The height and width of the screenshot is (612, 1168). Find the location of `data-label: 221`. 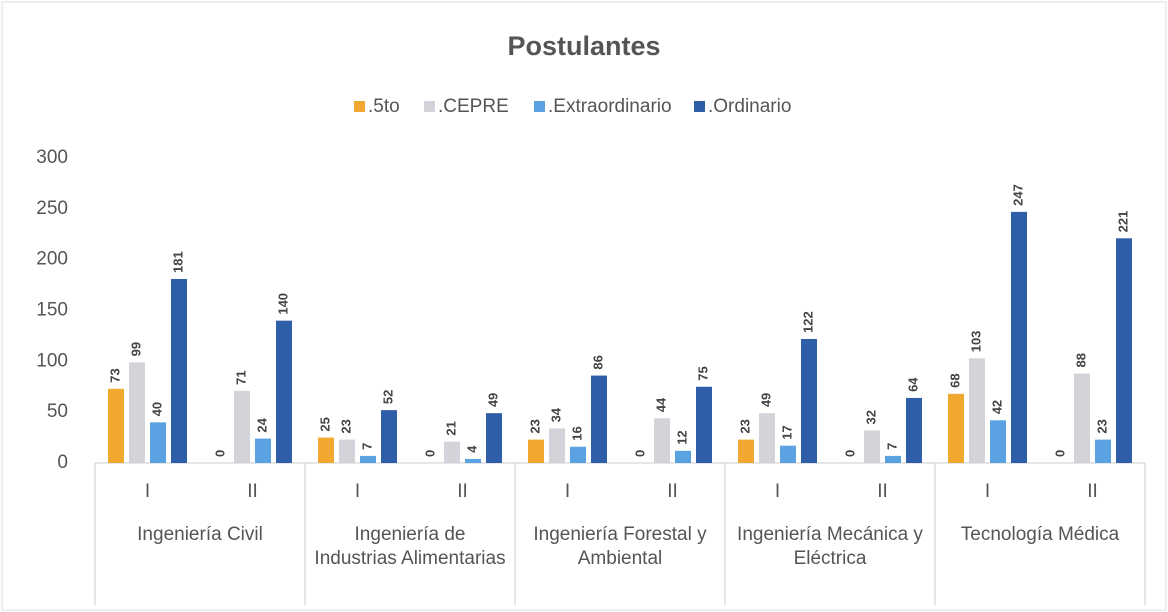

data-label: 221 is located at coordinates (1122, 222).